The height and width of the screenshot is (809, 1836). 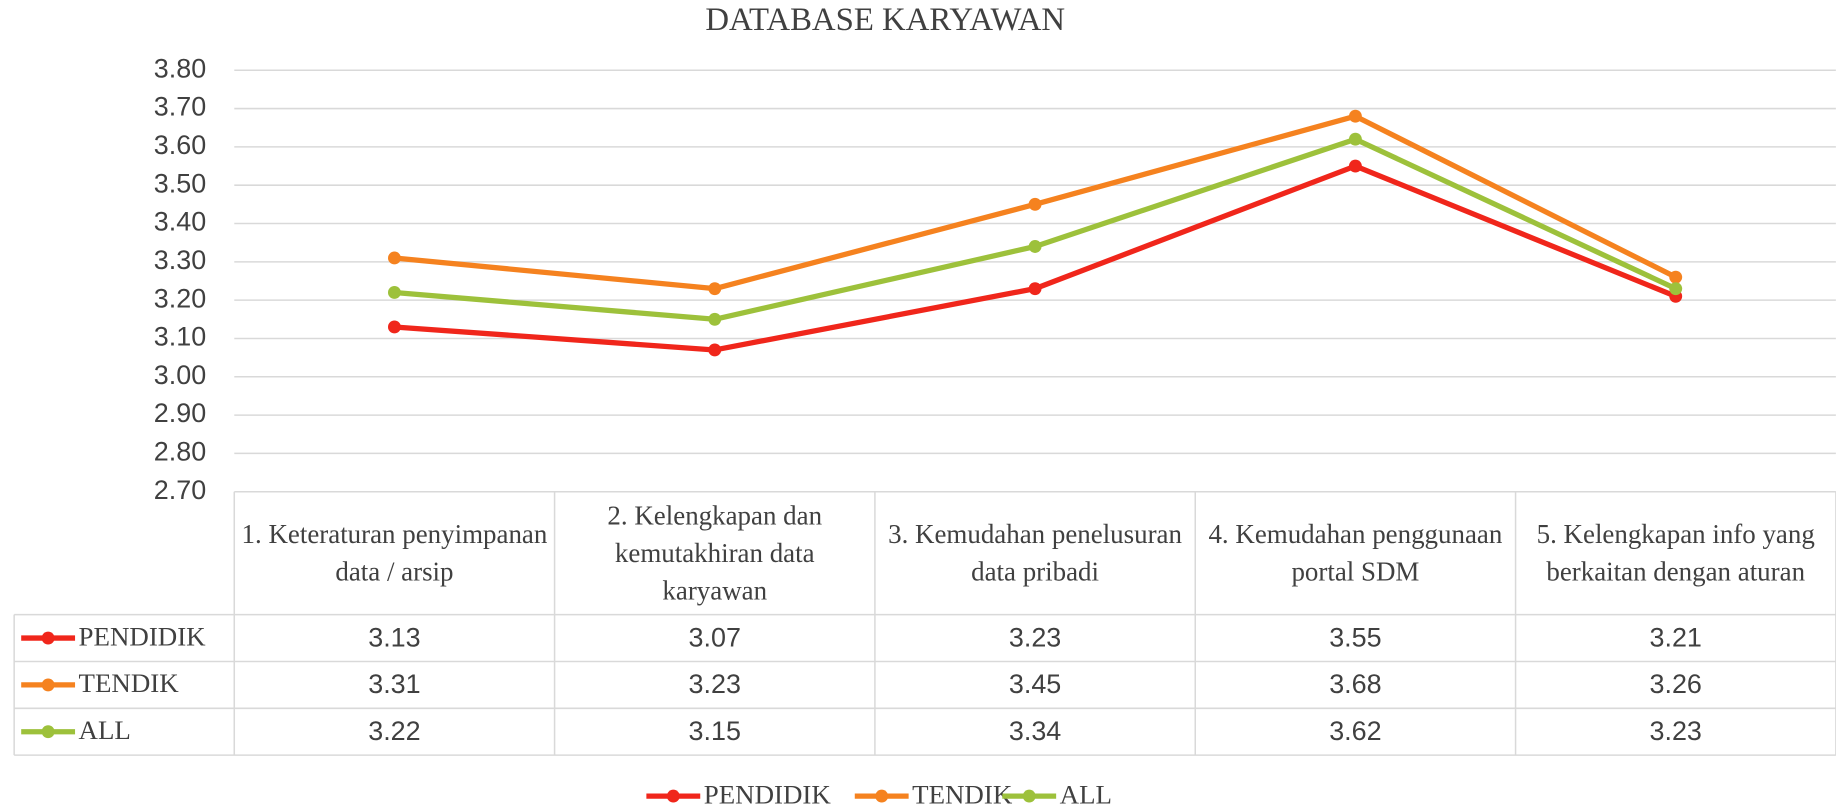 What do you see at coordinates (180, 375) in the screenshot?
I see `y-tick-label: 3.00` at bounding box center [180, 375].